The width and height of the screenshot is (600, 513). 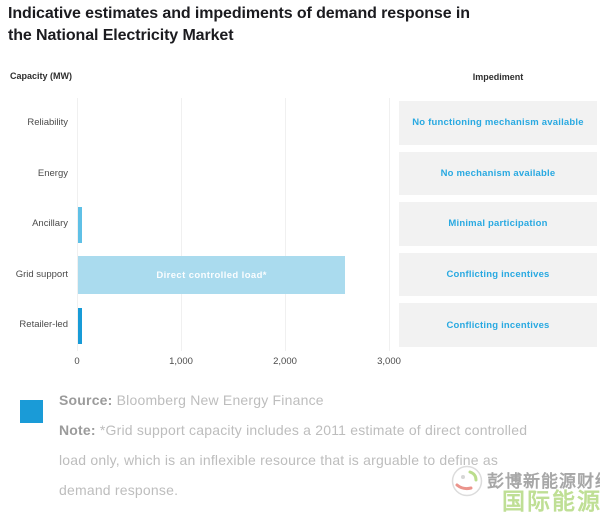 I want to click on x-axis-tick-label: 0, so click(x=77, y=361).